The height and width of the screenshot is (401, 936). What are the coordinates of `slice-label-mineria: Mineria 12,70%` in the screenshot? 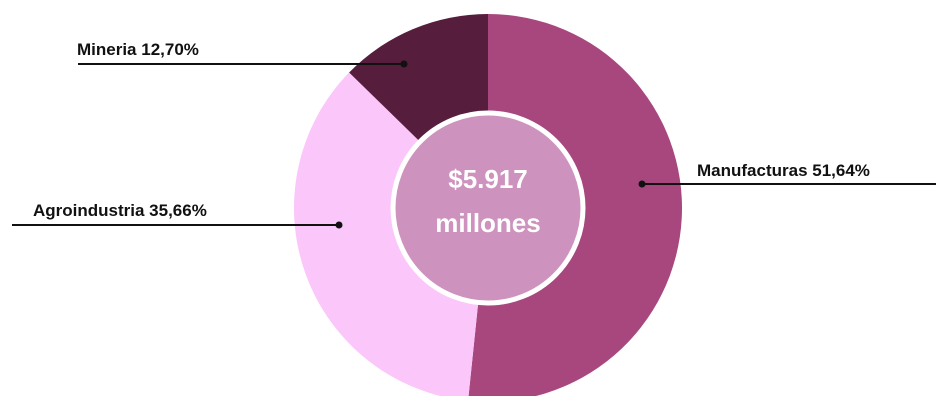 It's located at (138, 49).